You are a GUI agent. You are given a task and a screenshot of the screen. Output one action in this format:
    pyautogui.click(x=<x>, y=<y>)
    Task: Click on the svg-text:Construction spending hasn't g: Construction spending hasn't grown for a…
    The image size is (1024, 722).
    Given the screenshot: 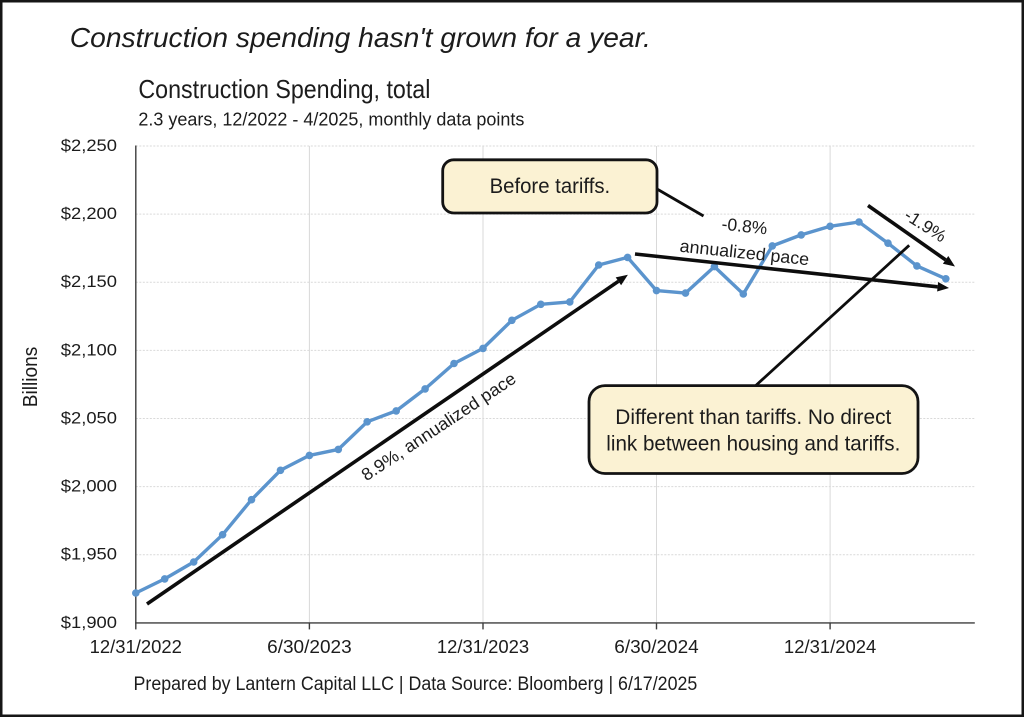 What is the action you would take?
    pyautogui.click(x=360, y=37)
    